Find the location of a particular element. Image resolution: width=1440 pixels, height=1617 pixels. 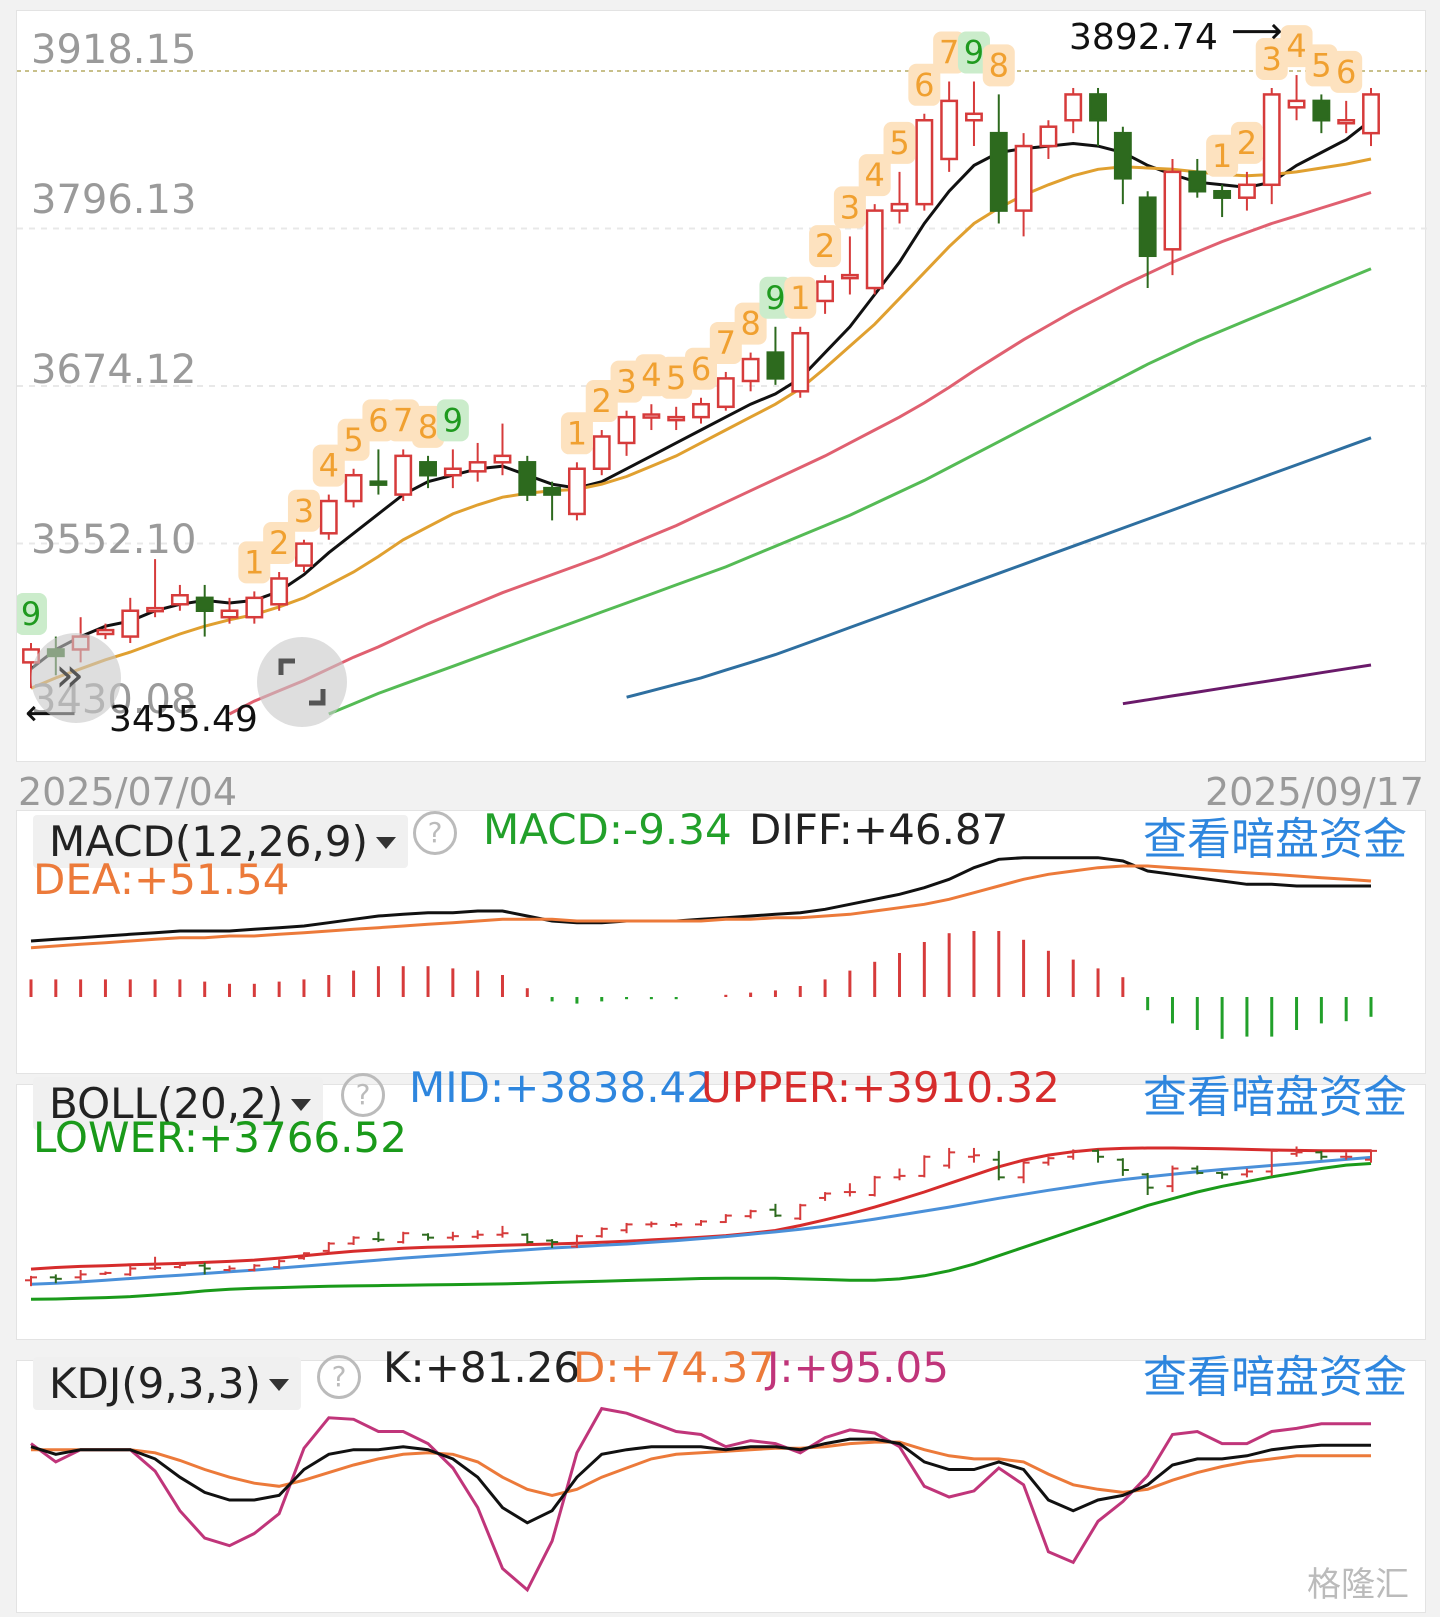

expand-sidebar-button: » is located at coordinates (76, 678).